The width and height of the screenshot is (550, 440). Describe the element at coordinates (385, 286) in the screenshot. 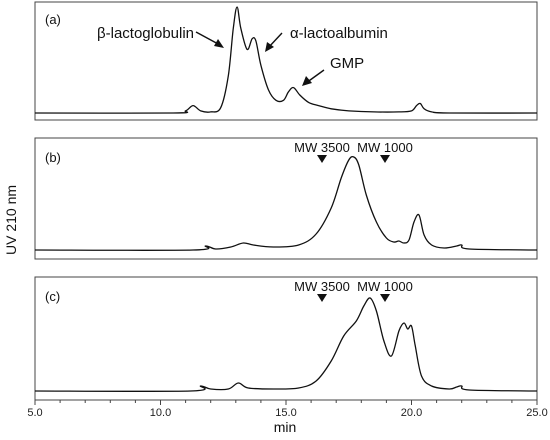

I see `marker-label-mw1000-c: MW 1000` at that location.